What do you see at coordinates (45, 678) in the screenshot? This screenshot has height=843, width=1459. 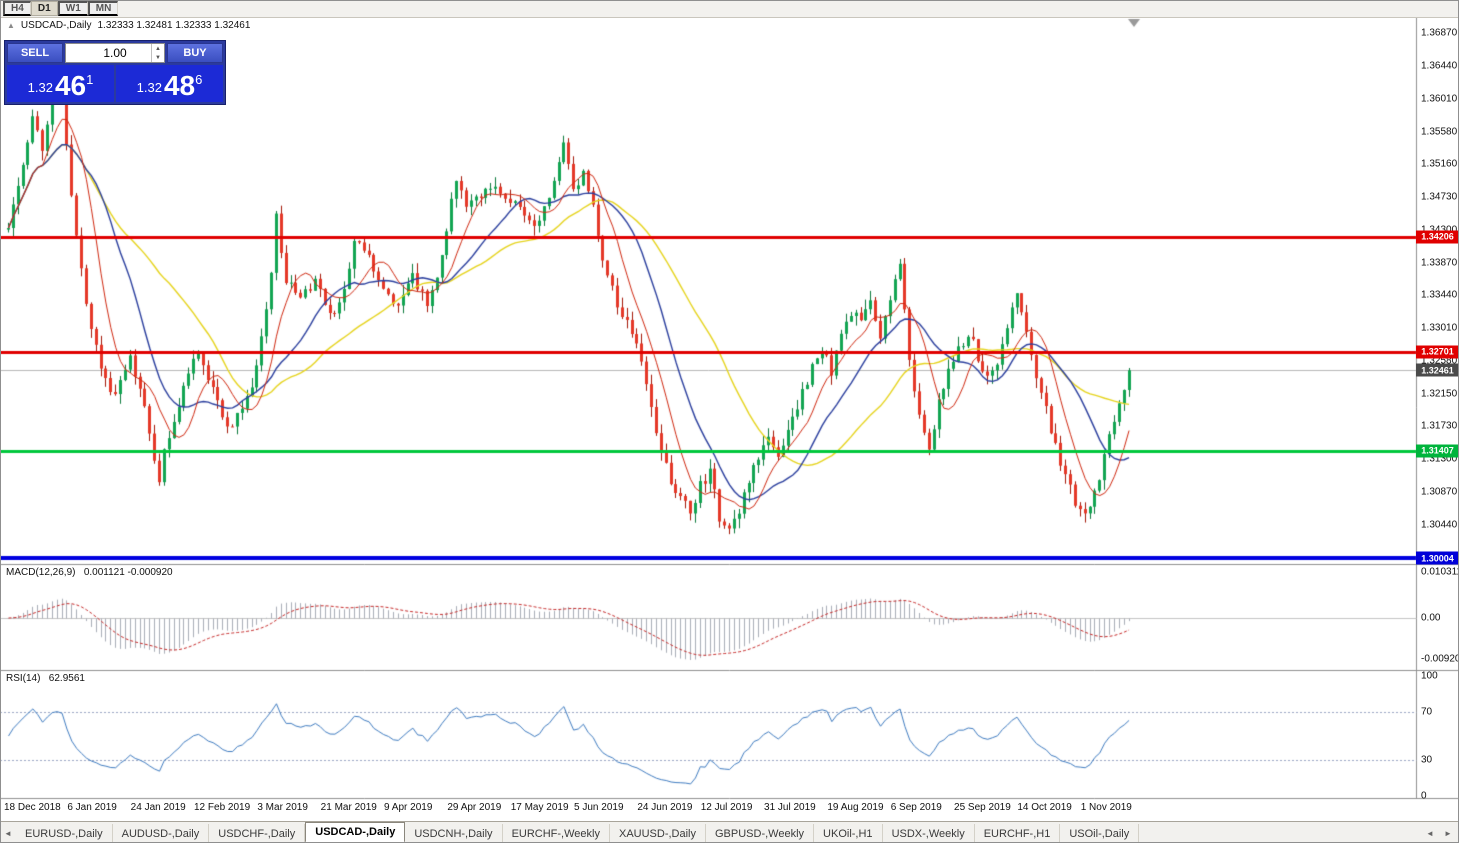 I see `rsi-indicator-header: RSI(14) 62.9561` at bounding box center [45, 678].